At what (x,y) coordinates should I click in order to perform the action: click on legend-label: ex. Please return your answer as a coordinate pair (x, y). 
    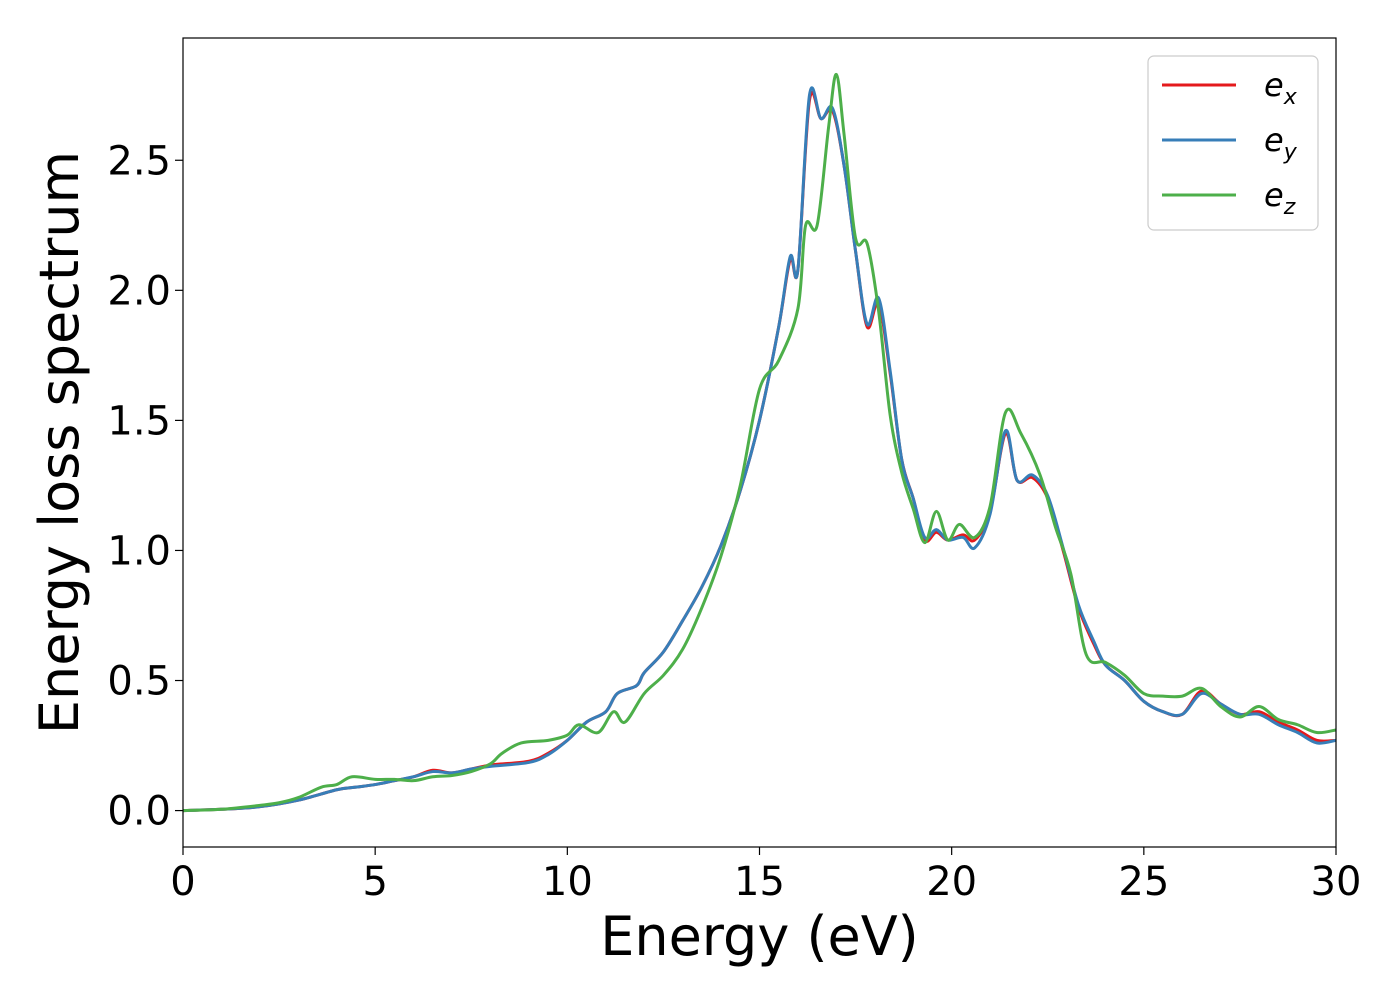
    Looking at the image, I should click on (1281, 88).